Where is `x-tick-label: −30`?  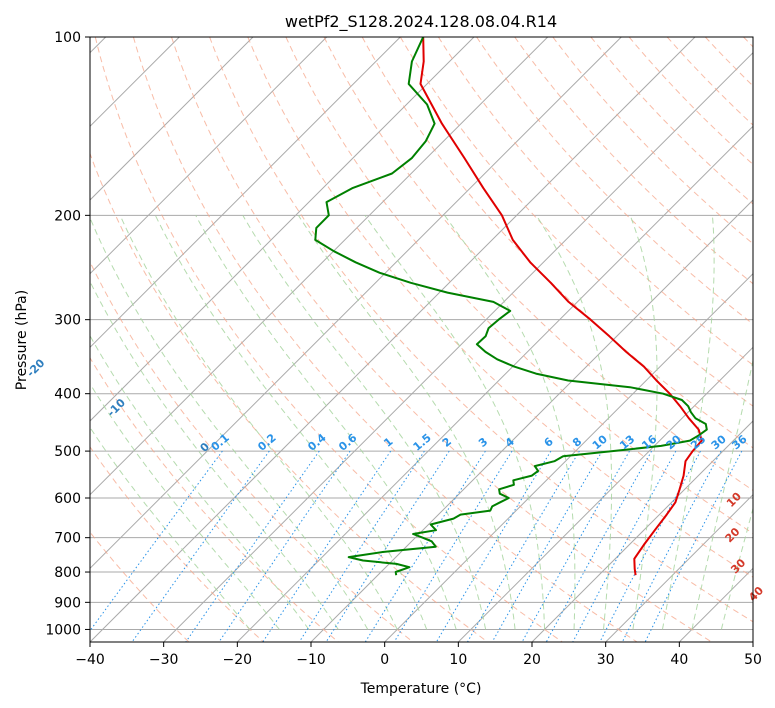
x-tick-label: −30 is located at coordinates (164, 660).